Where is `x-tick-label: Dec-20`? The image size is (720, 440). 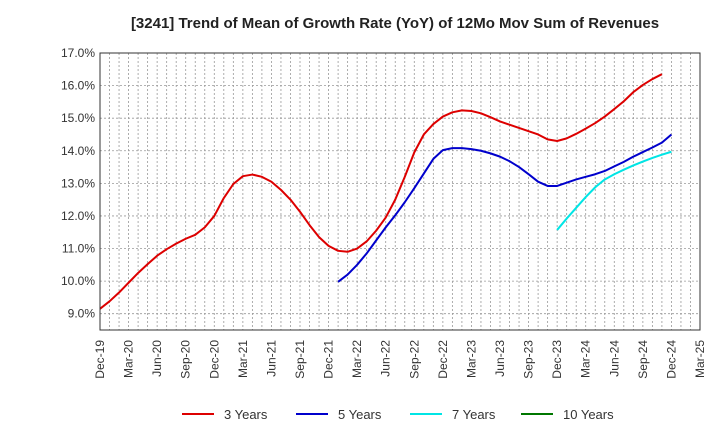
x-tick-label: Dec-20 is located at coordinates (214, 359).